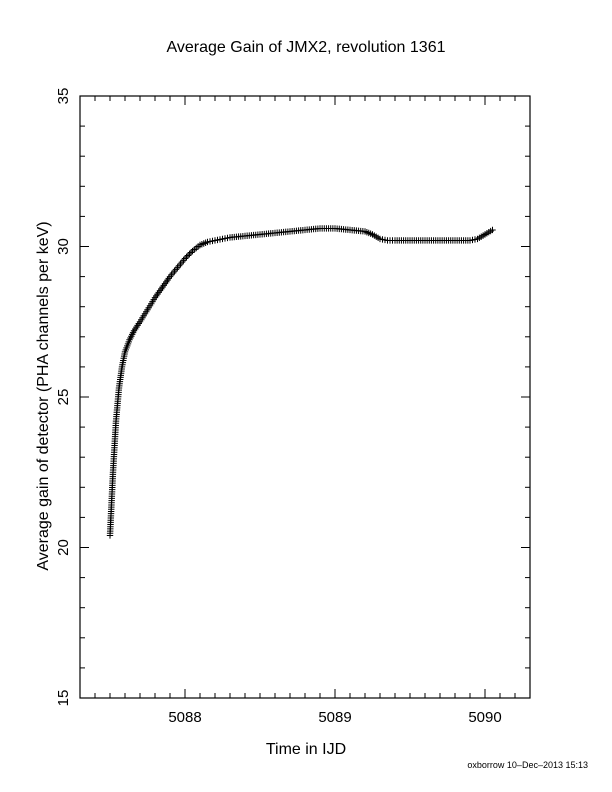 The height and width of the screenshot is (792, 612). I want to click on footer-stamp: oxborrow 10–Dec–2013 15:13, so click(527, 765).